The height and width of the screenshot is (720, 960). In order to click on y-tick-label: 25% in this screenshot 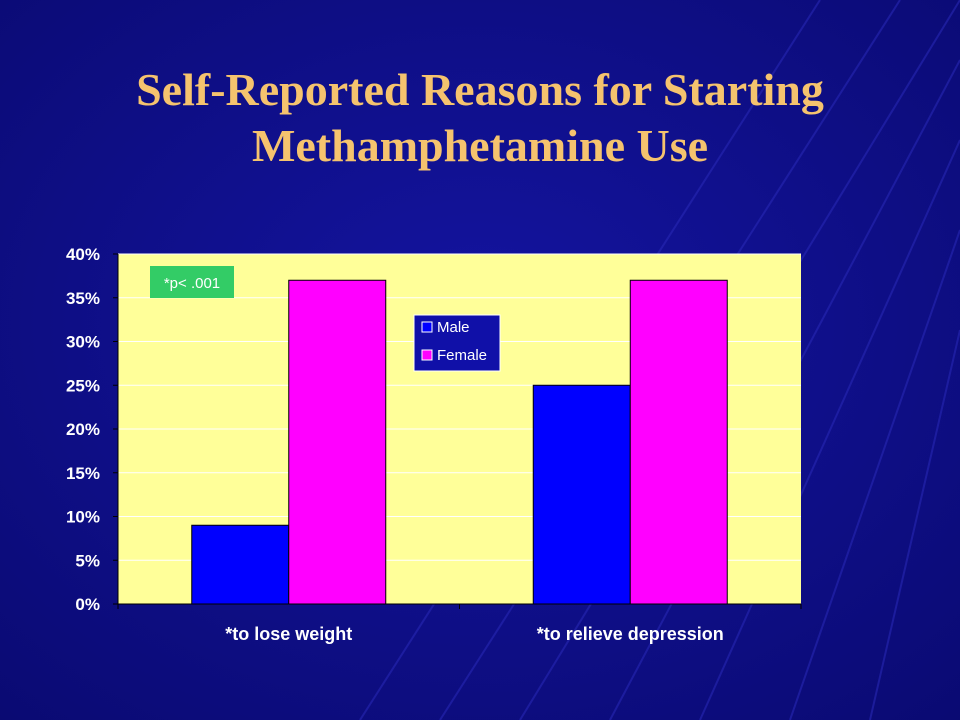, I will do `click(83, 385)`.